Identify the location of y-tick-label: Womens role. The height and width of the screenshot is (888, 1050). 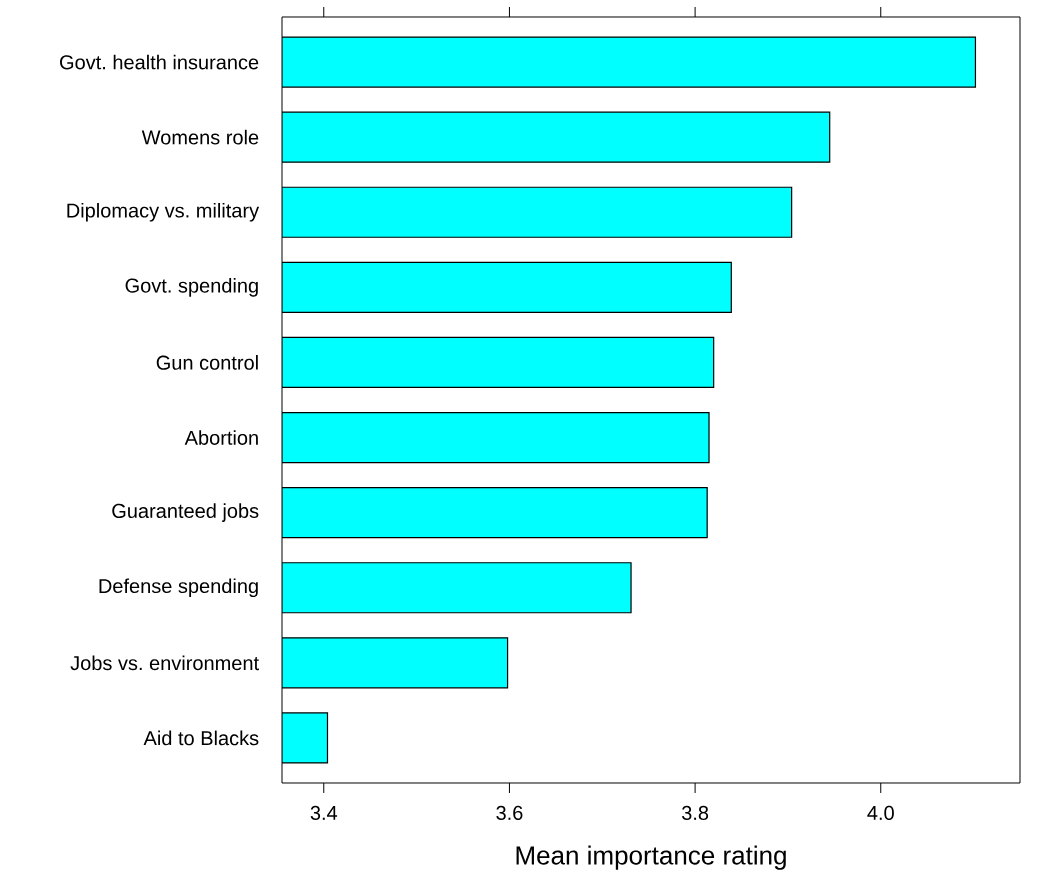
(200, 137).